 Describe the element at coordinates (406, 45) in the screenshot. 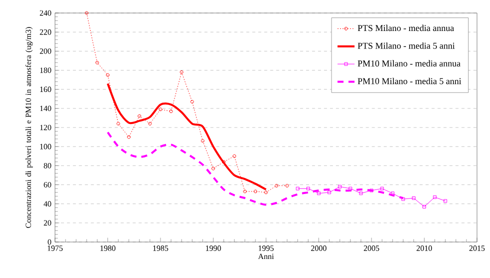

I see `legend-label: PTS Milano - media 5 anni` at that location.